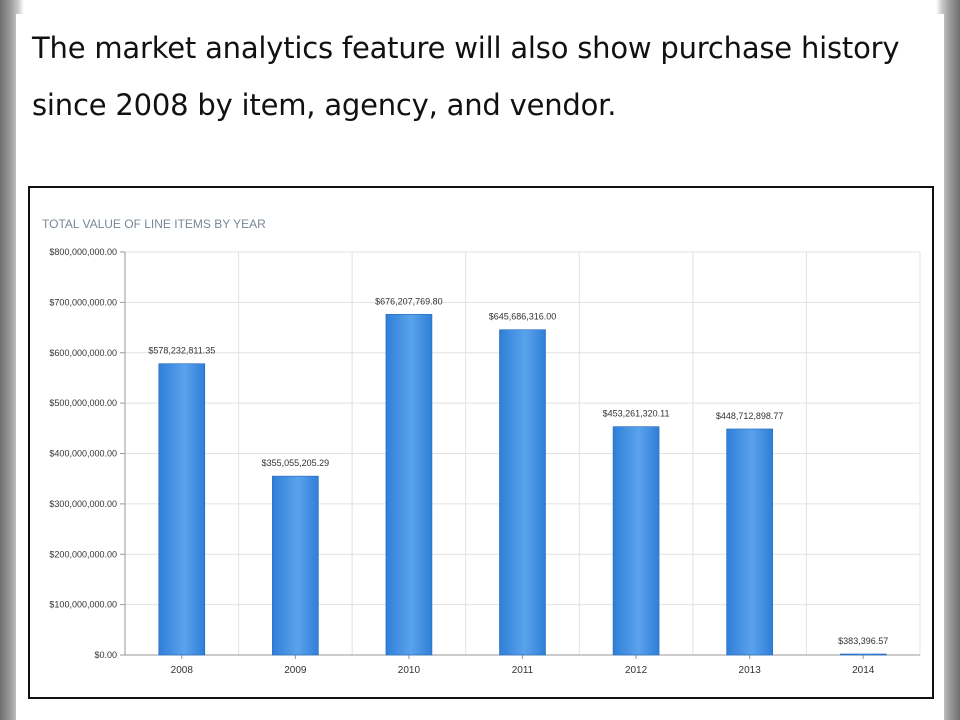  Describe the element at coordinates (636, 541) in the screenshot. I see `bar-2012` at that location.